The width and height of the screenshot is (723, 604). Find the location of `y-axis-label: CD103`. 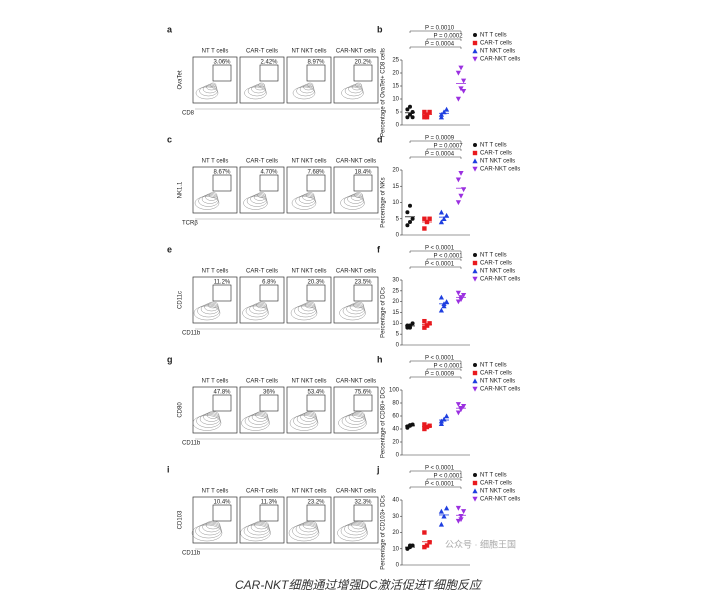

y-axis-label: CD103 is located at coordinates (181, 519).